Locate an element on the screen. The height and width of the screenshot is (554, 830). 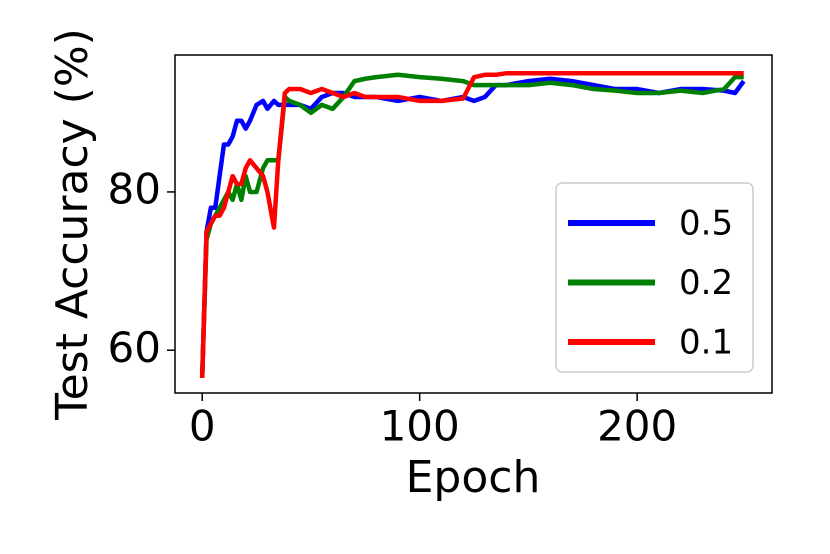
x-tick-label: 100 is located at coordinates (420, 426).